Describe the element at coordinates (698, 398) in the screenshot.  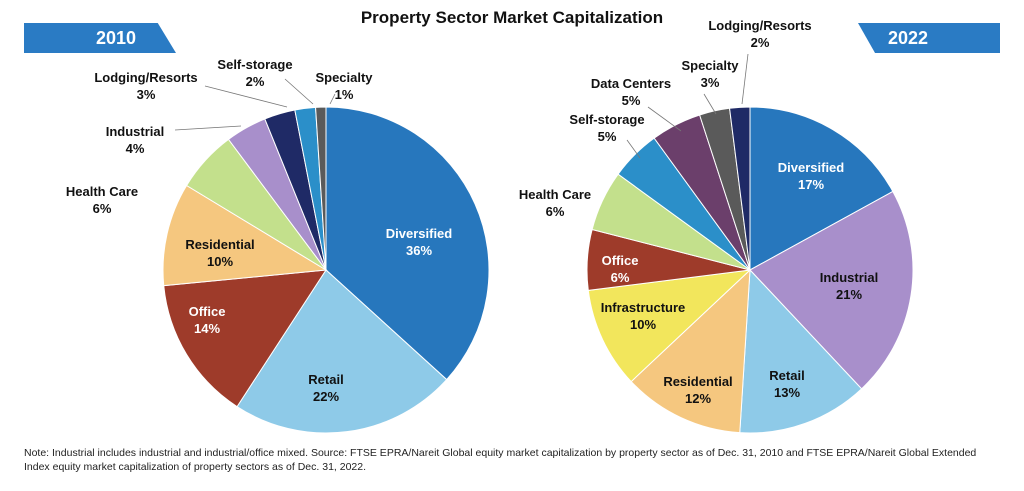
I see `slice-value-2022-residential: 12%` at that location.